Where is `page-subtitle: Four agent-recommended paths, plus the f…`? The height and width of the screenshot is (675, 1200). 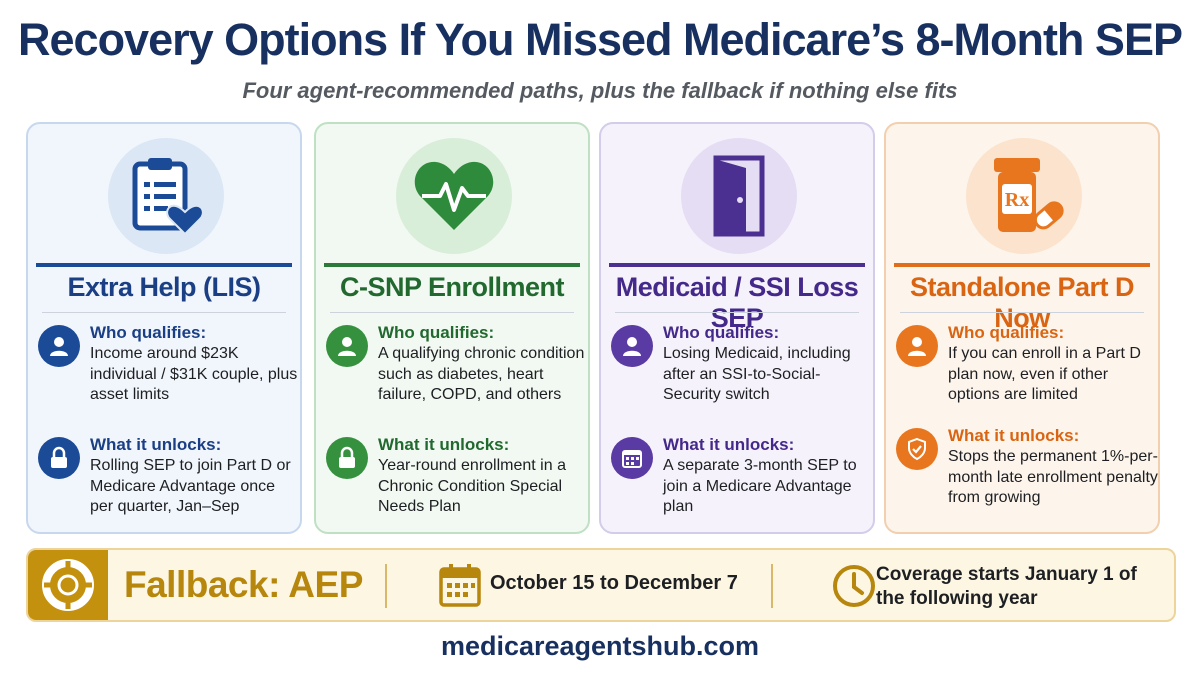
page-subtitle: Four agent-recommended paths, plus the f… is located at coordinates (600, 90).